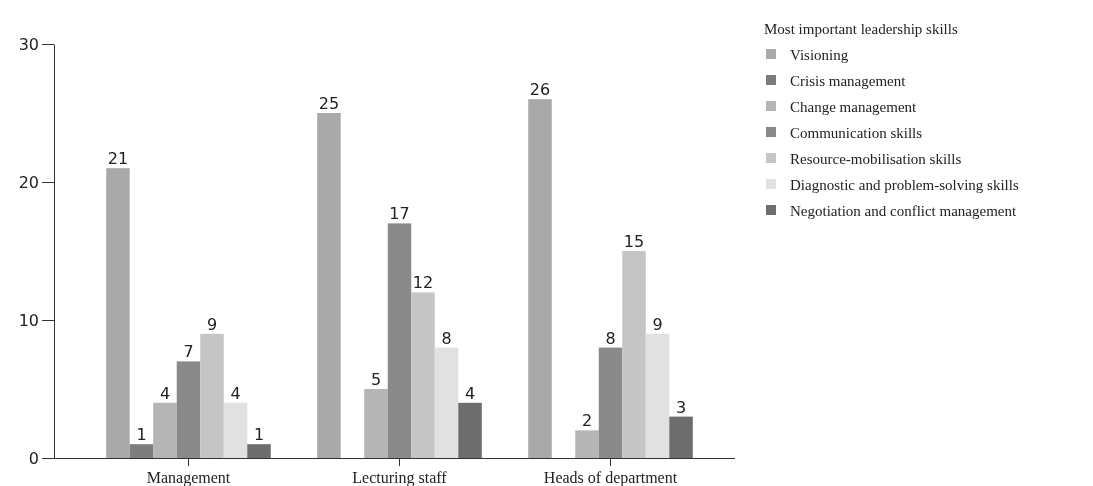  Describe the element at coordinates (400, 477) in the screenshot. I see `x-tick-label: Lecturing staff` at that location.